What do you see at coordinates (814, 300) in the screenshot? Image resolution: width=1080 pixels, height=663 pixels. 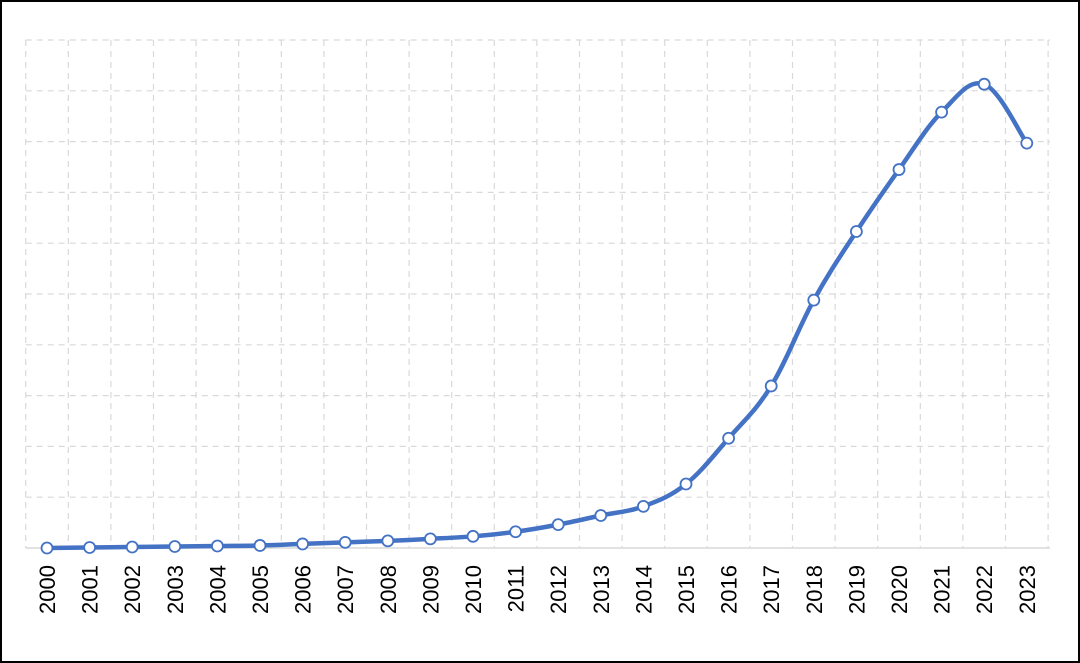 I see `data-point-2018` at bounding box center [814, 300].